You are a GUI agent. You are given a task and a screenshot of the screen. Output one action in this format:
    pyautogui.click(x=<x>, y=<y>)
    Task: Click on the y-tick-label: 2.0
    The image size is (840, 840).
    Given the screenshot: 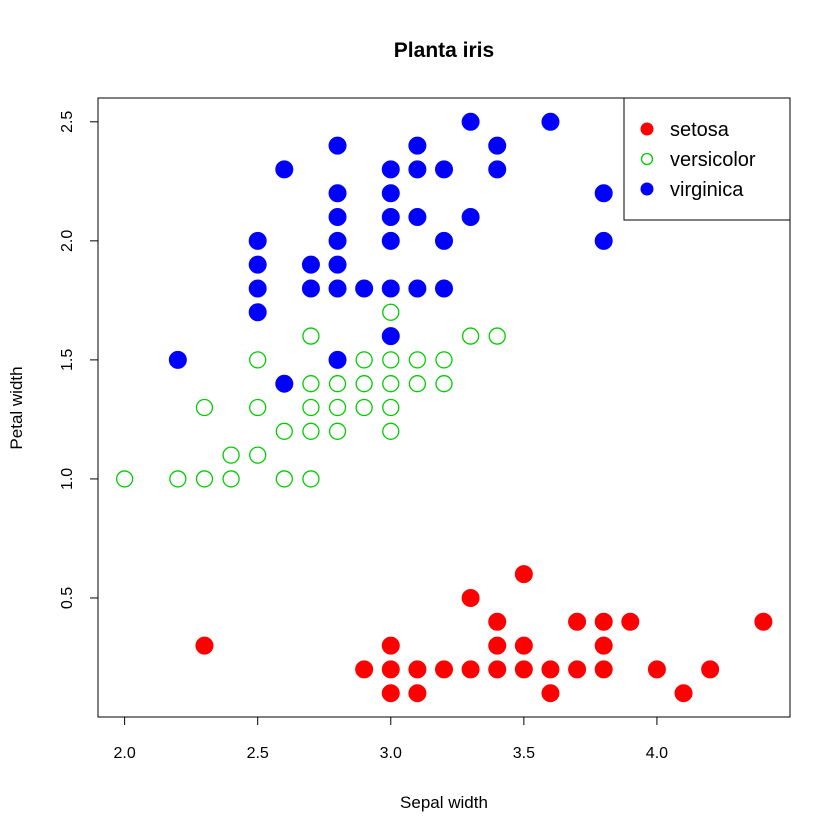 What is the action you would take?
    pyautogui.click(x=67, y=241)
    